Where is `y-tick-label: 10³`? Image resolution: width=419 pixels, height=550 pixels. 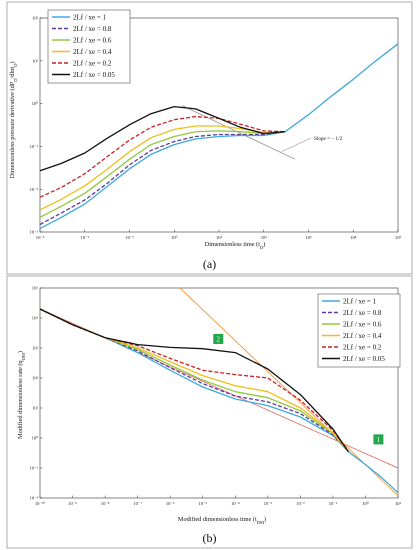 y-tick-label: 10³ is located at coordinates (35, 348).